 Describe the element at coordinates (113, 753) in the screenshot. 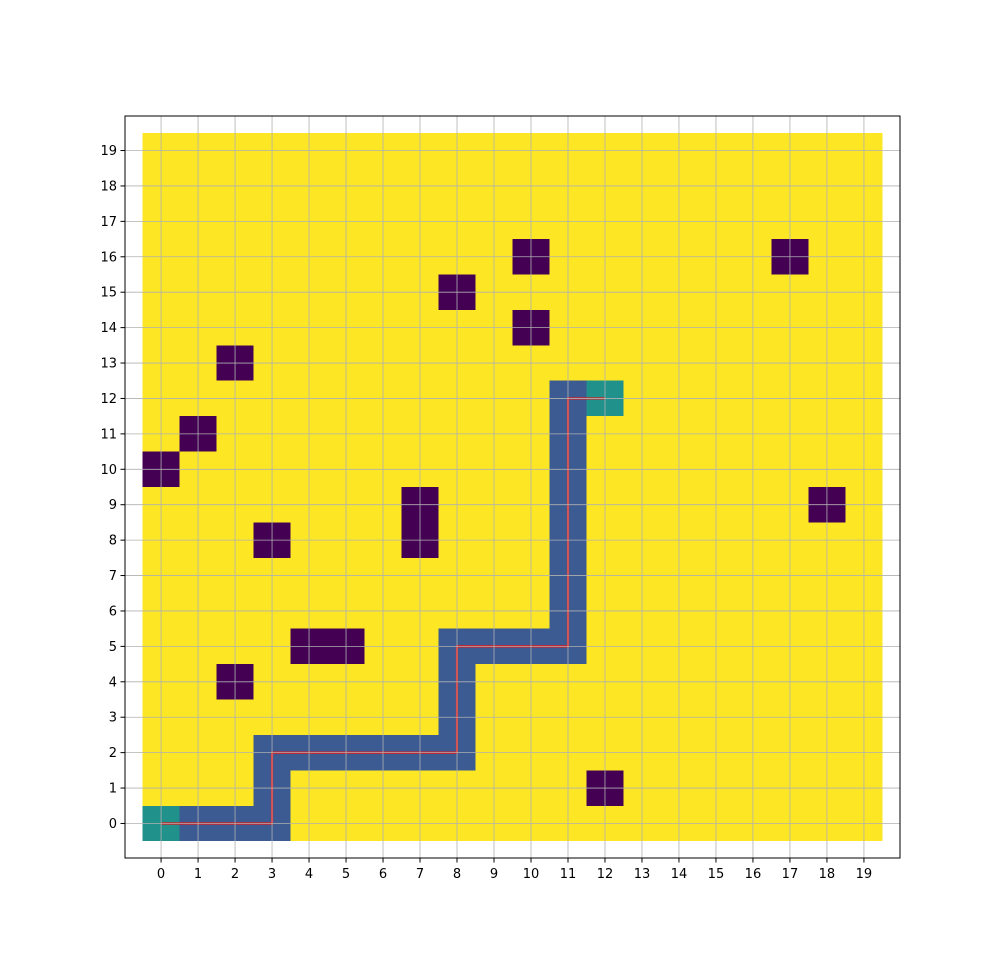

I see `y-tick-label: 2` at that location.